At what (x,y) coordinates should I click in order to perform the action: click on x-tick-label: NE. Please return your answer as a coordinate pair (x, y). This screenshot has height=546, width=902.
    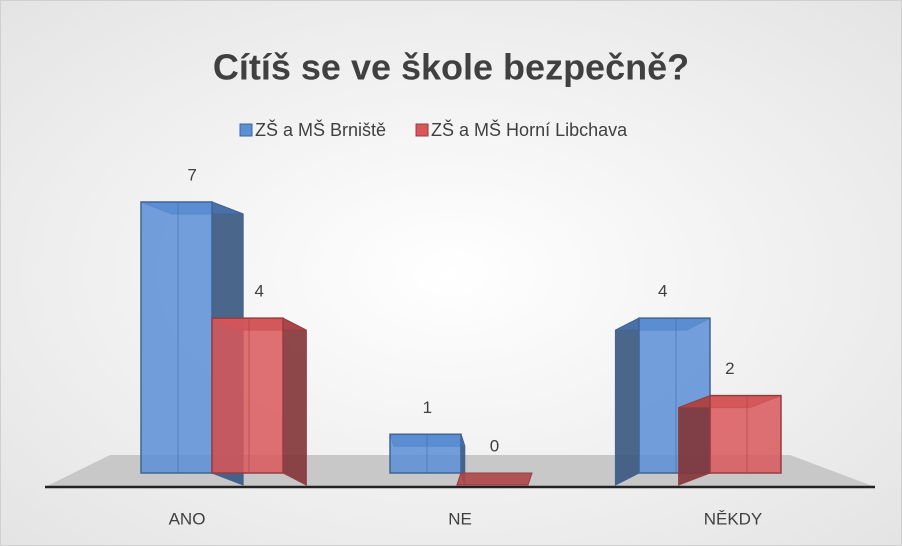
    Looking at the image, I should click on (460, 518).